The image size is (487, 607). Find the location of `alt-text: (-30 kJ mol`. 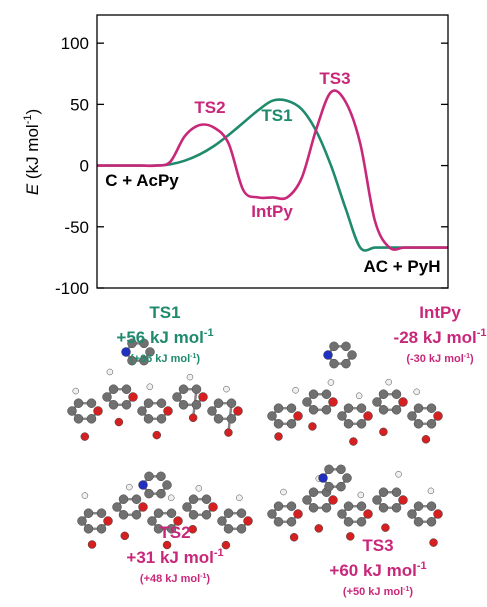

alt-text: (-30 kJ mol is located at coordinates (434, 359).